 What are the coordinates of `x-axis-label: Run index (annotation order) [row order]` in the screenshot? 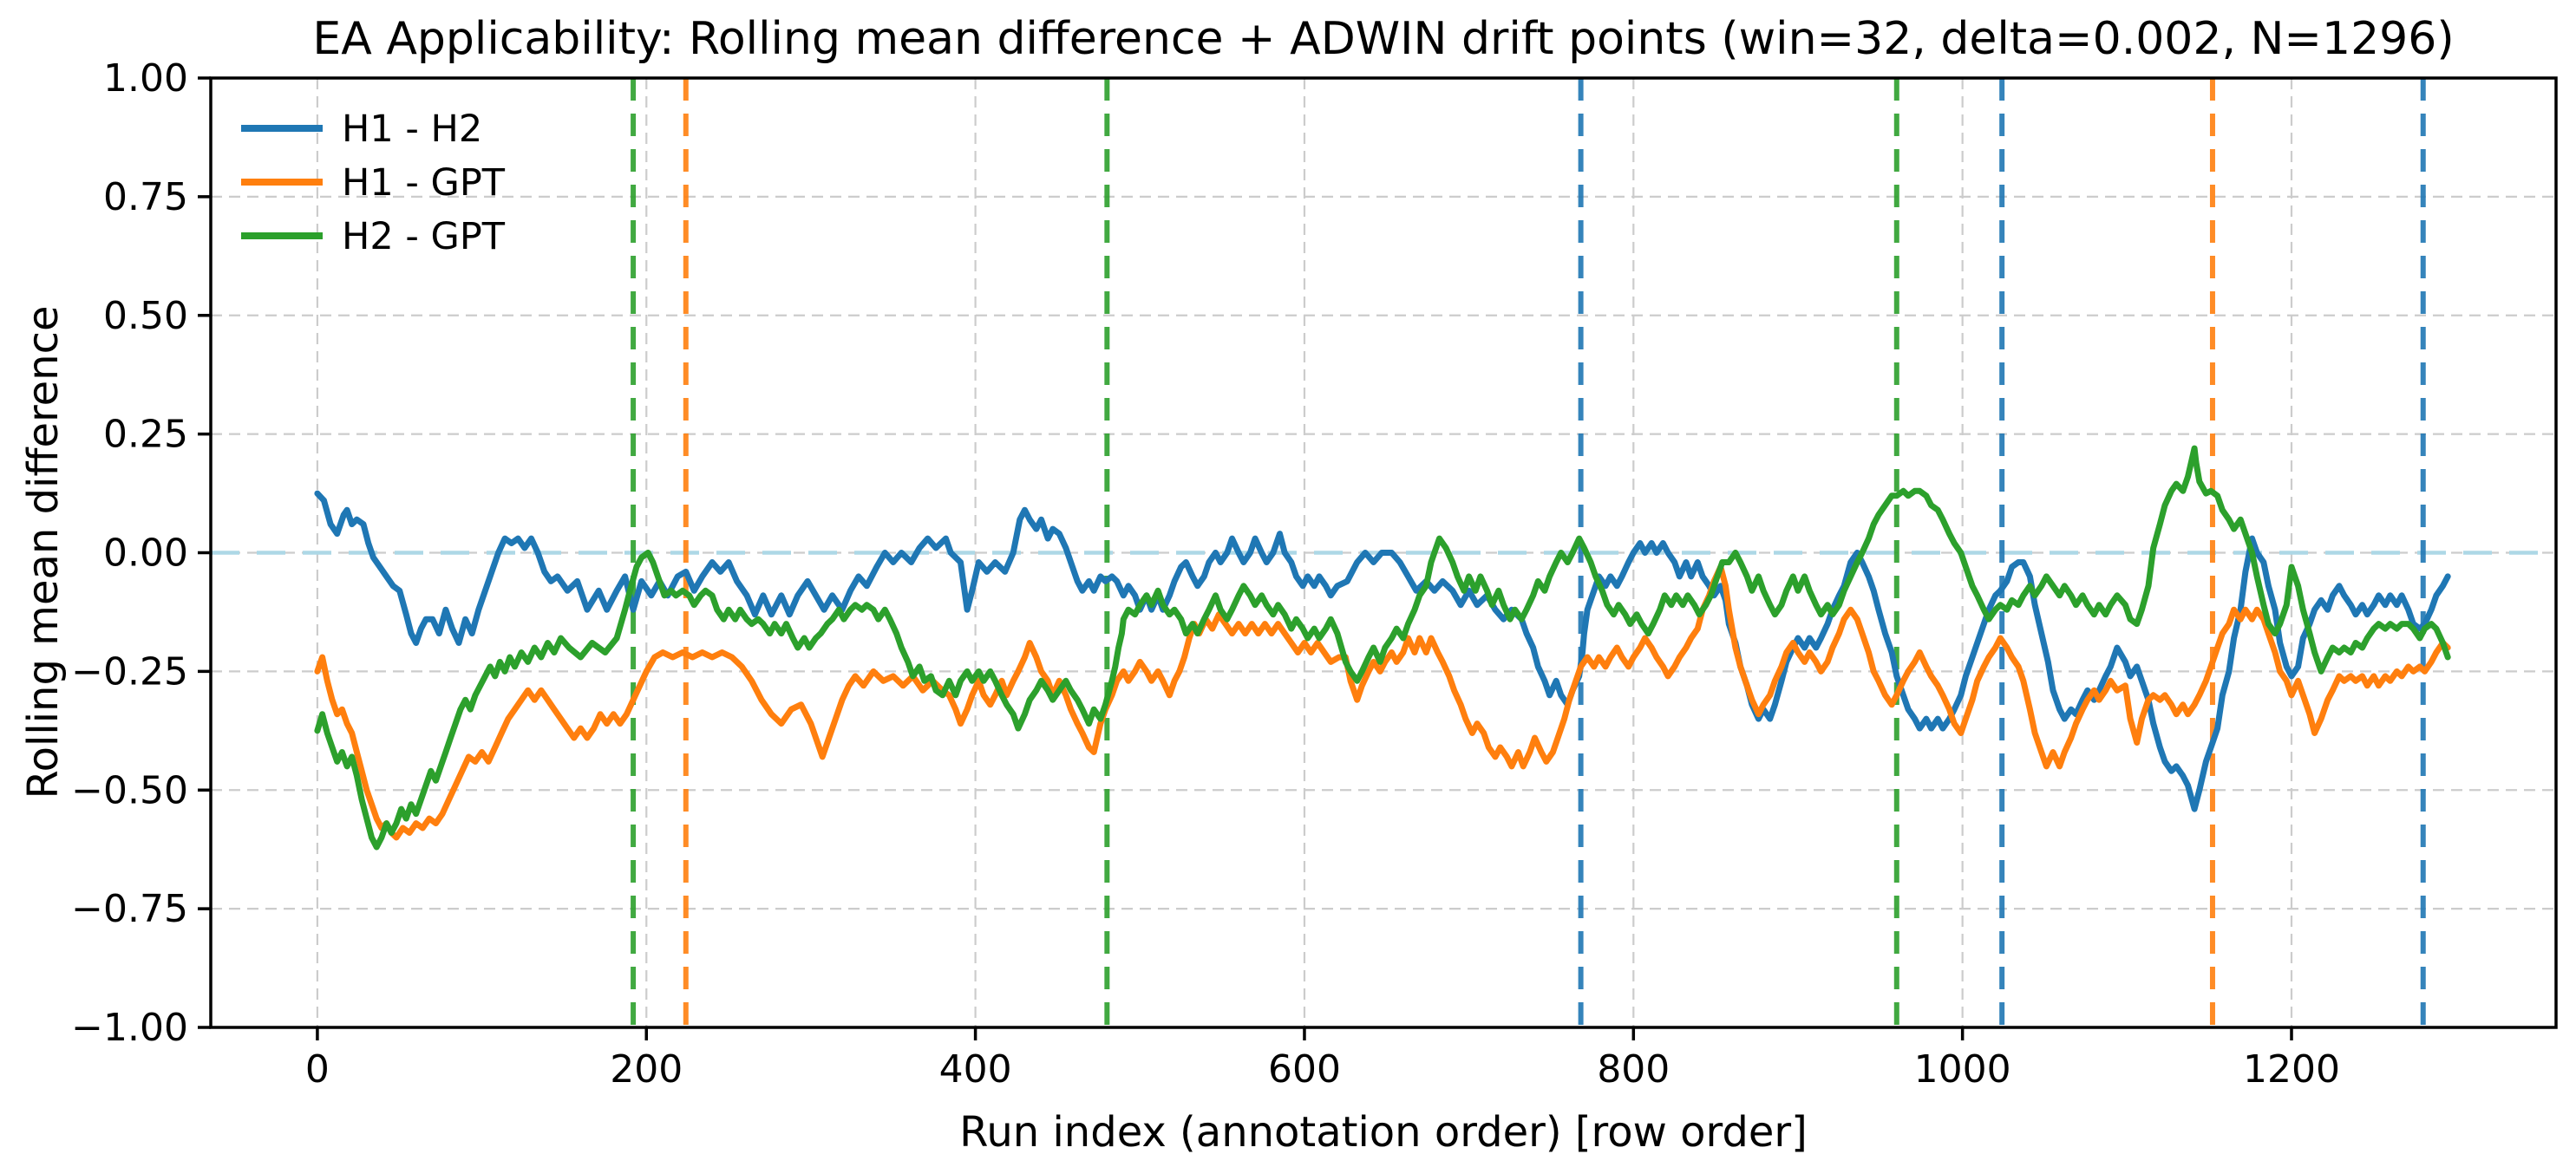 It's located at (1383, 1132).